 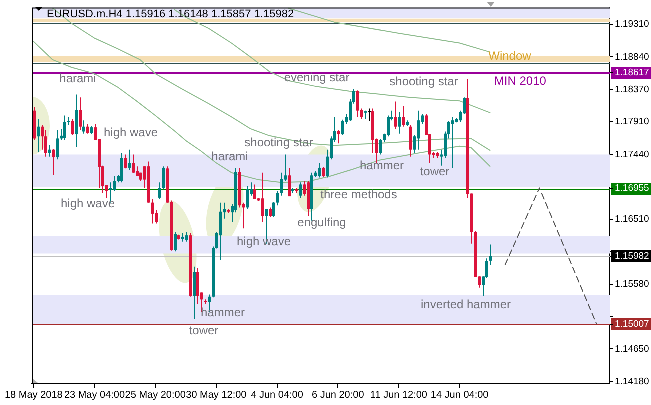 I want to click on x-tick-label: 6 Jun 20:00, so click(x=338, y=395).